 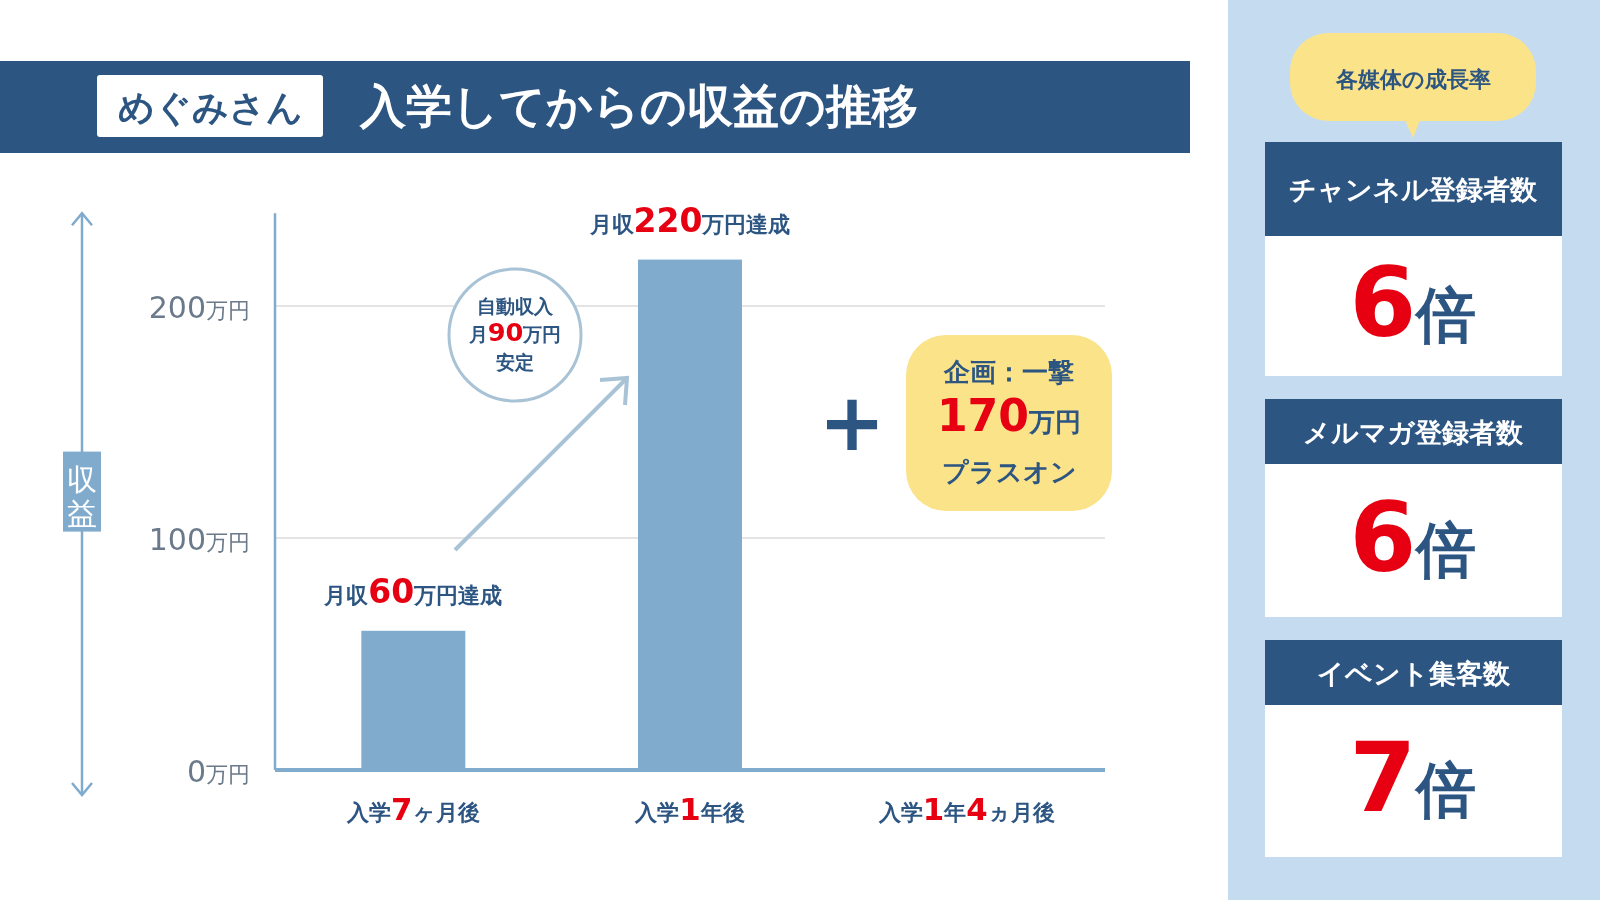 I want to click on annotation: 月収60万円達成, so click(x=413, y=591).